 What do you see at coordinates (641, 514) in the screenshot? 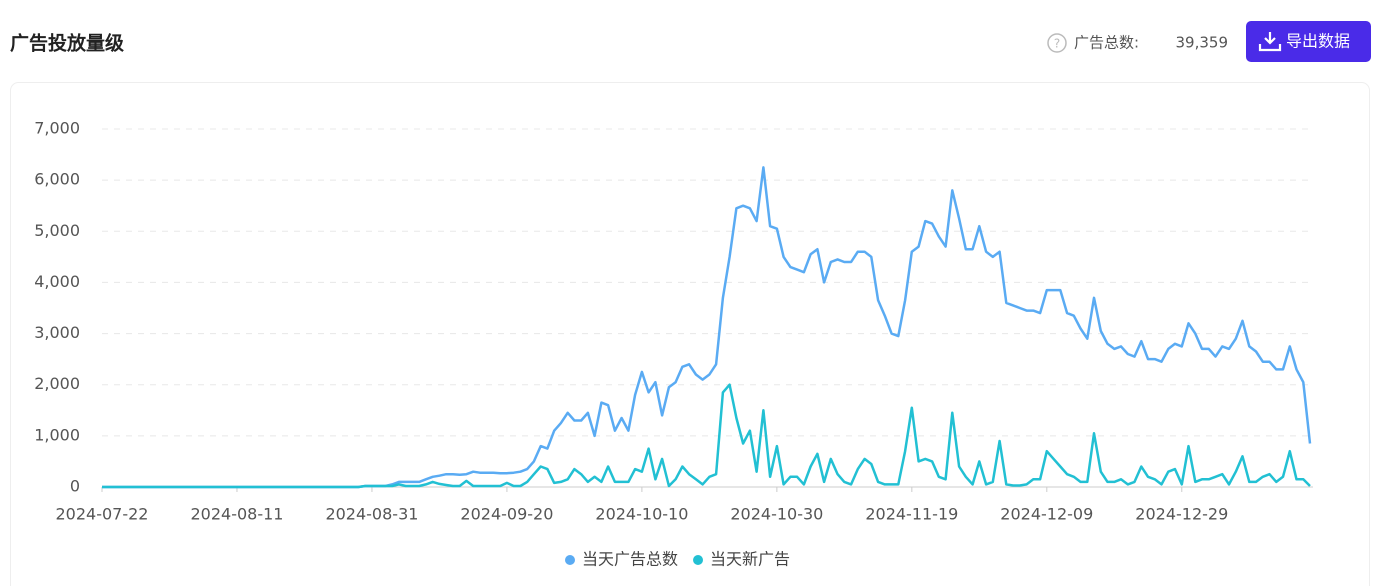
I see `x-tick-label: 2024-10-10` at bounding box center [641, 514].